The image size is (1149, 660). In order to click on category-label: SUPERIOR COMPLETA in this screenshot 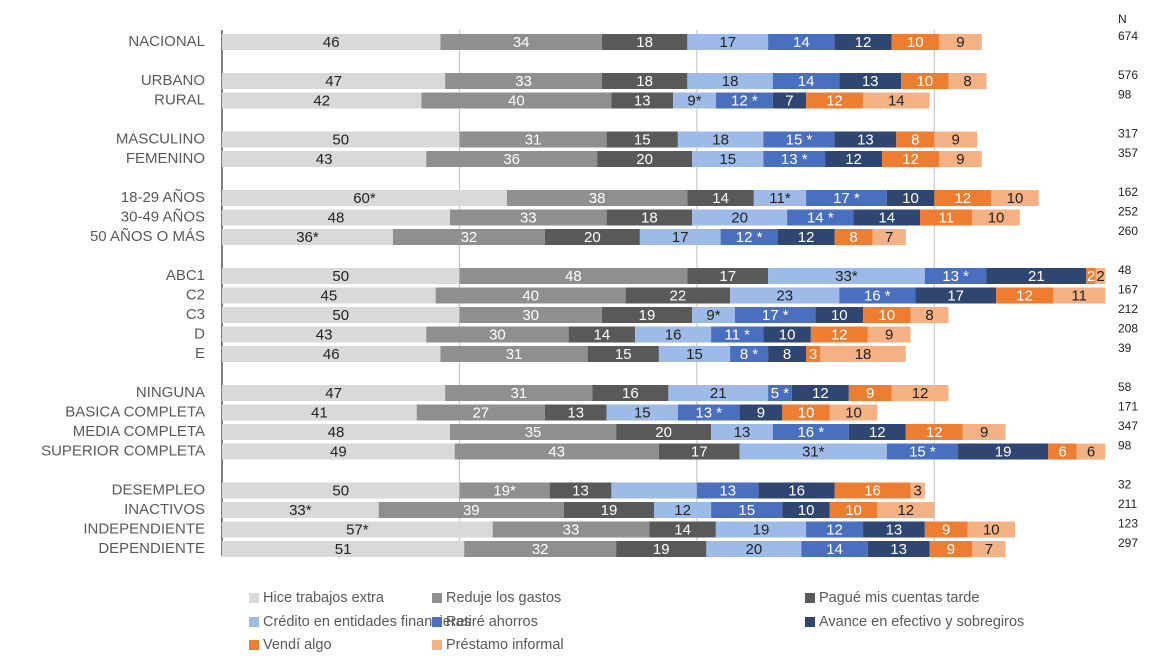, I will do `click(123, 450)`.